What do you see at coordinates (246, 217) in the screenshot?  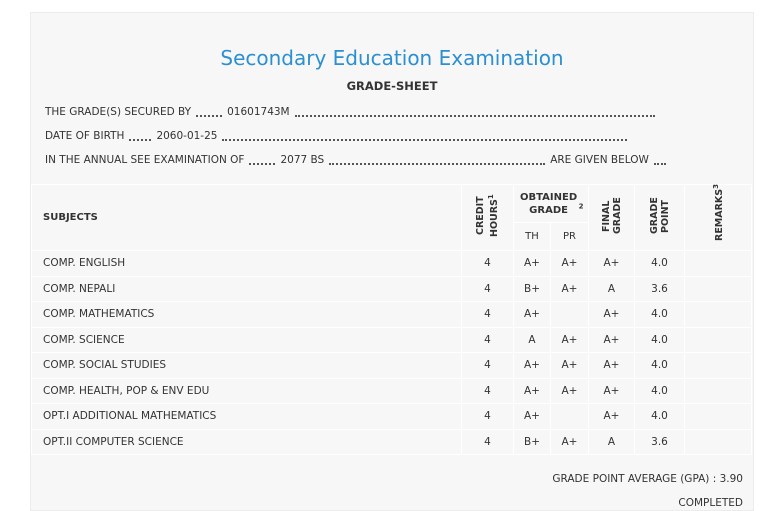 I see `header-cell: SUBJECTS` at bounding box center [246, 217].